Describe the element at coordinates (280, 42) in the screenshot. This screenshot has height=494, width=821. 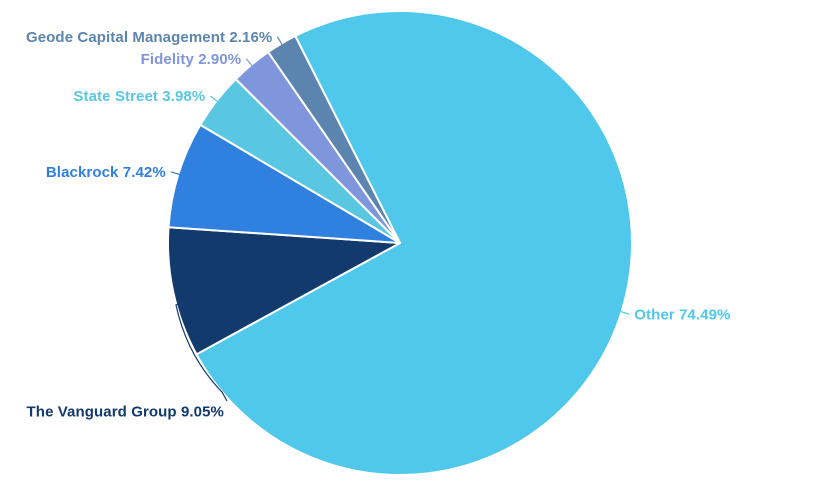
I see `label-connector-geode-capital-management` at that location.